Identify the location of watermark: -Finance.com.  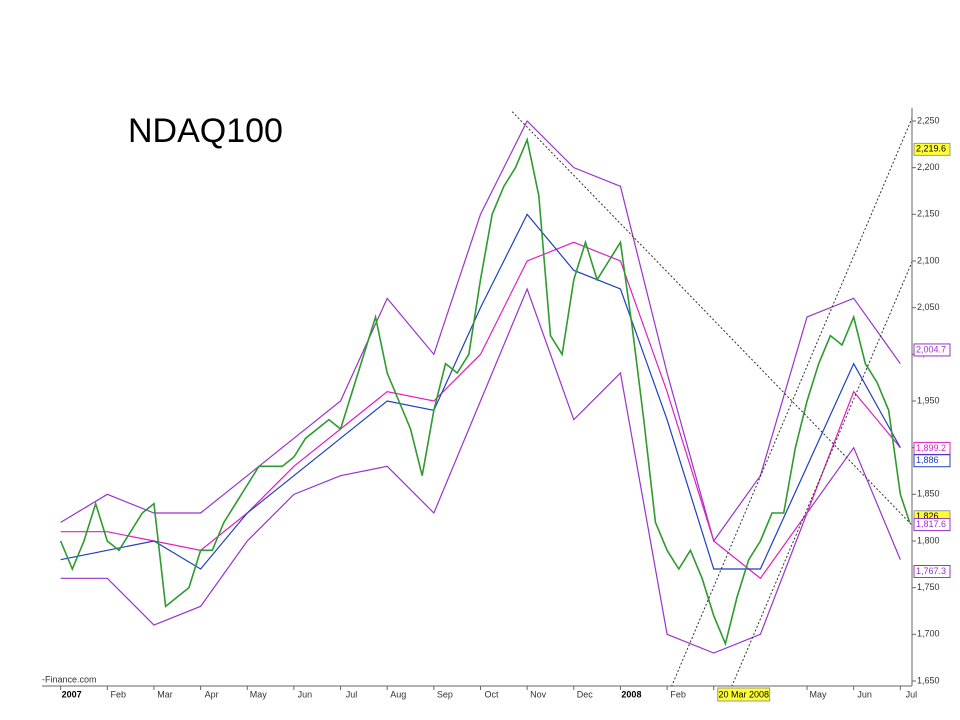
(69, 679).